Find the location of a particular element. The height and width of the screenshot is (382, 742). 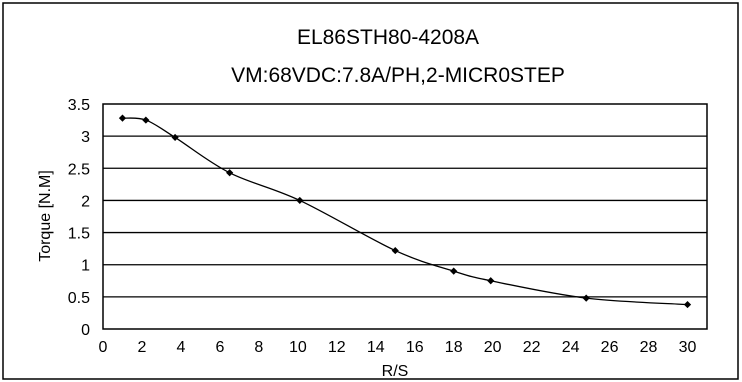

x-tick-label: 8 is located at coordinates (258, 347).